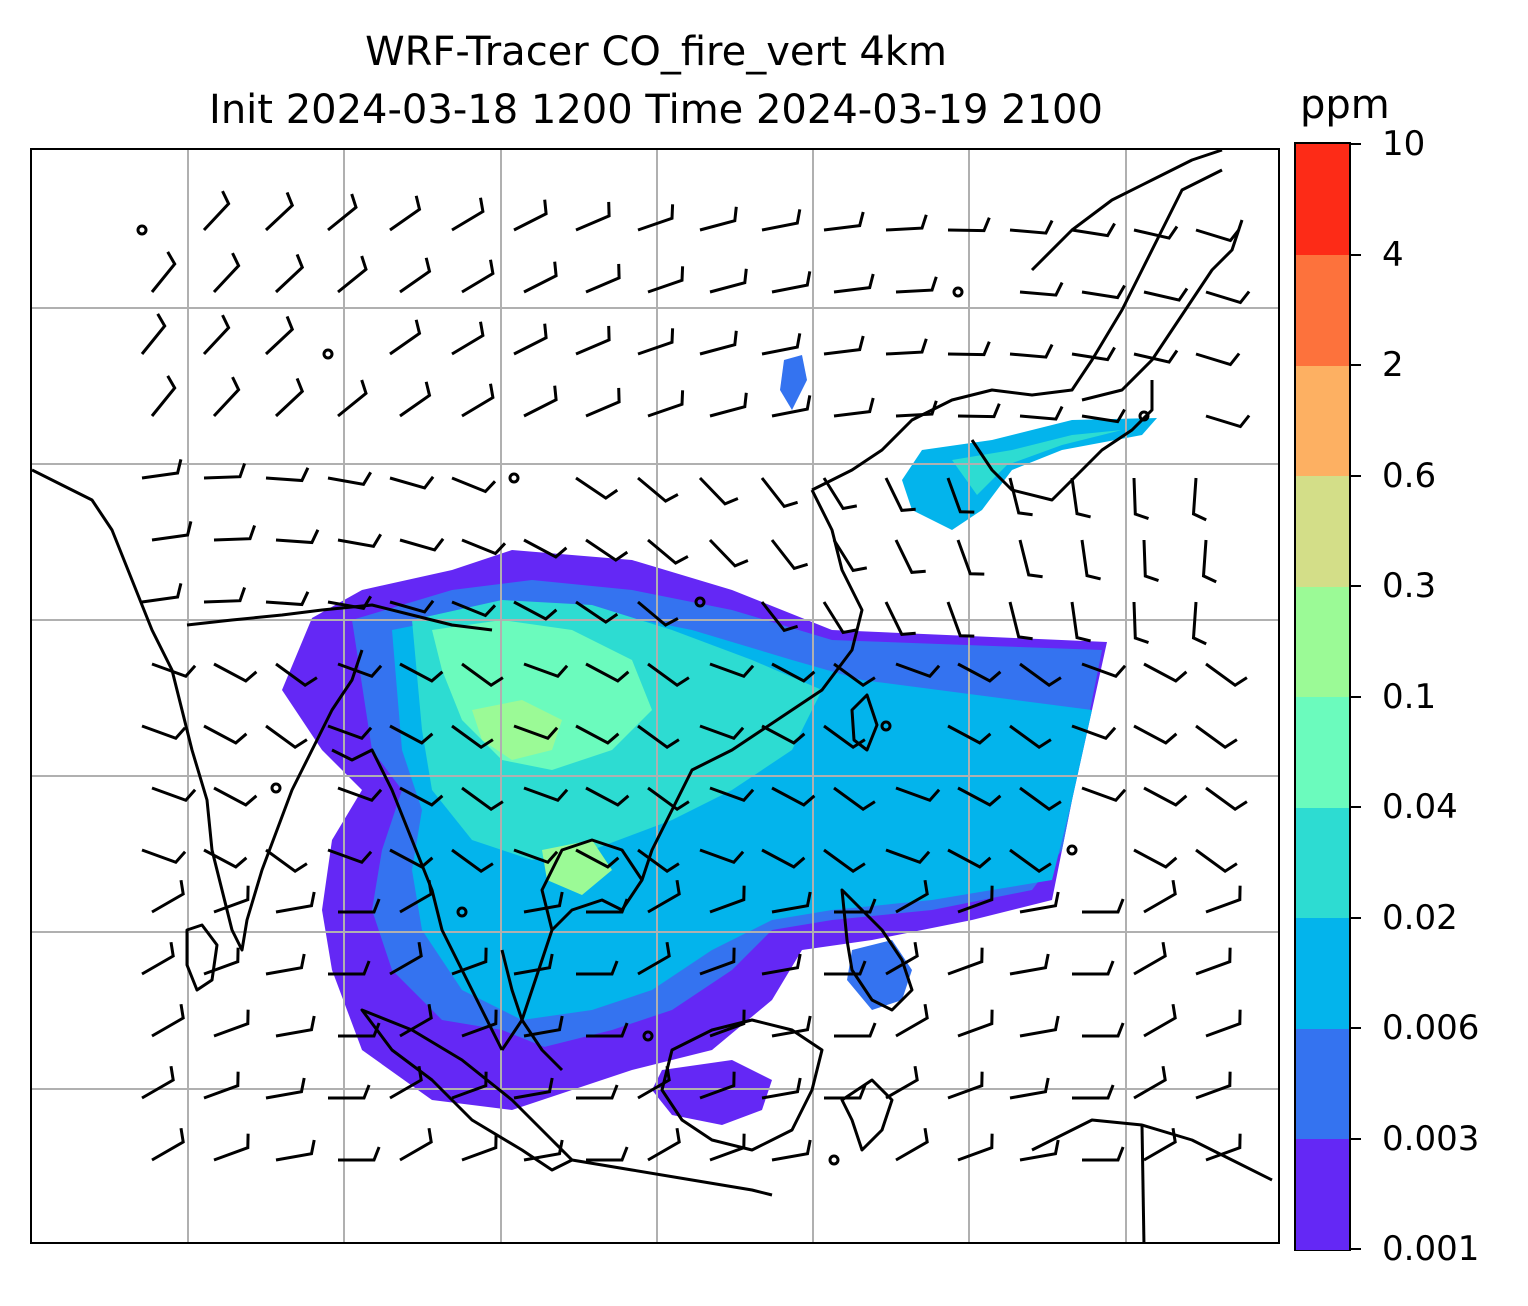 This screenshot has height=1306, width=1528. What do you see at coordinates (1322, 531) in the screenshot?
I see `colorbar-segment` at bounding box center [1322, 531].